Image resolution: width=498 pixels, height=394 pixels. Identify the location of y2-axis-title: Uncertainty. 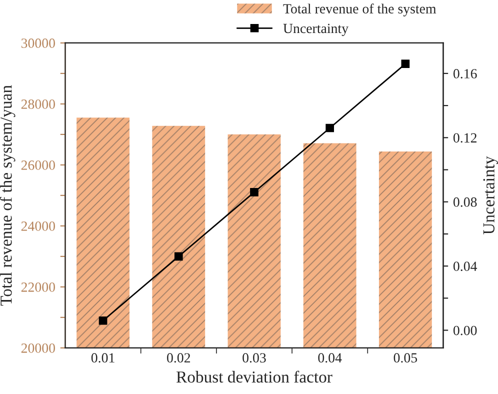
(490, 195).